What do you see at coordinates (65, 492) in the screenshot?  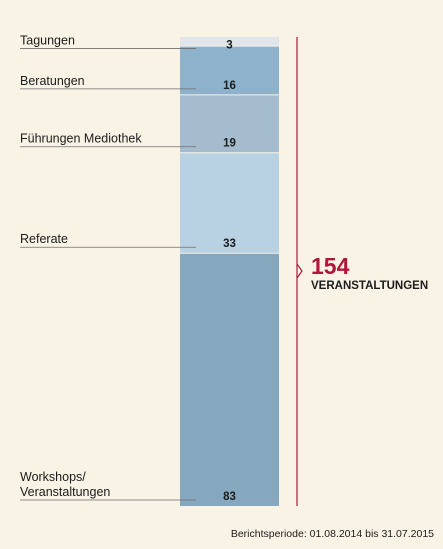 I see `category-label: Veranstaltungen` at bounding box center [65, 492].